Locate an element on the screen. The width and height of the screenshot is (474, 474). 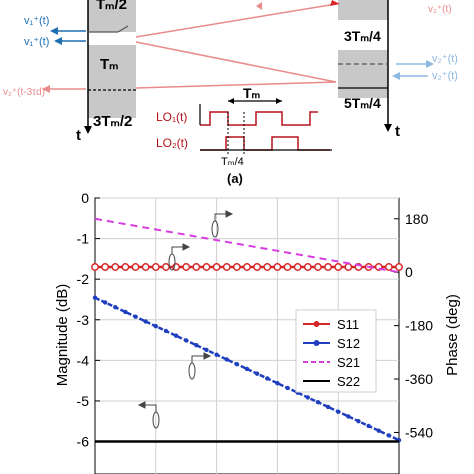
offset-label: Tₘ/4 is located at coordinates (232, 162).